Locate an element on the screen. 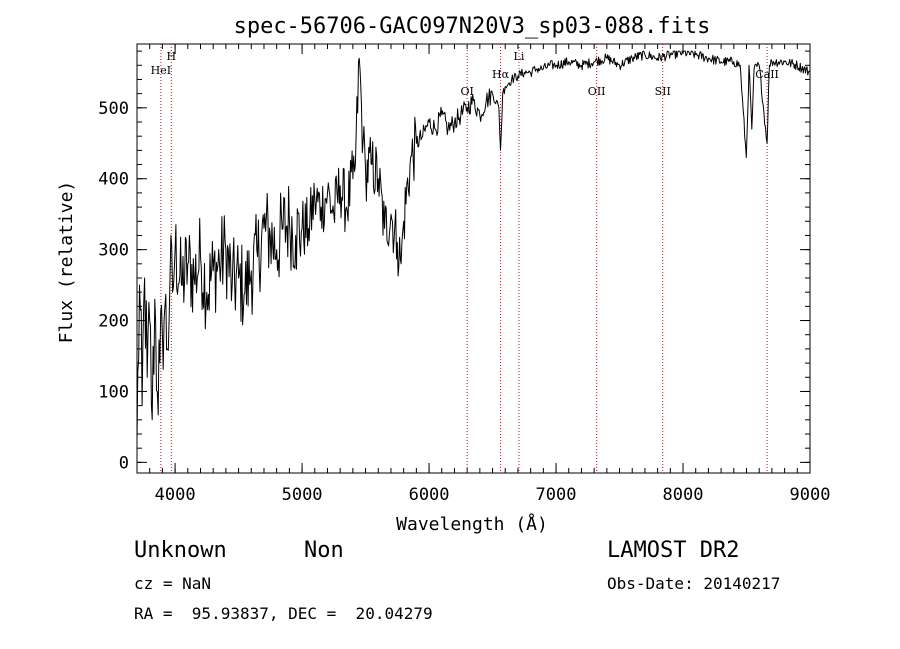 This screenshot has width=900, height=649. x-tick-label: 7000 is located at coordinates (556, 495).